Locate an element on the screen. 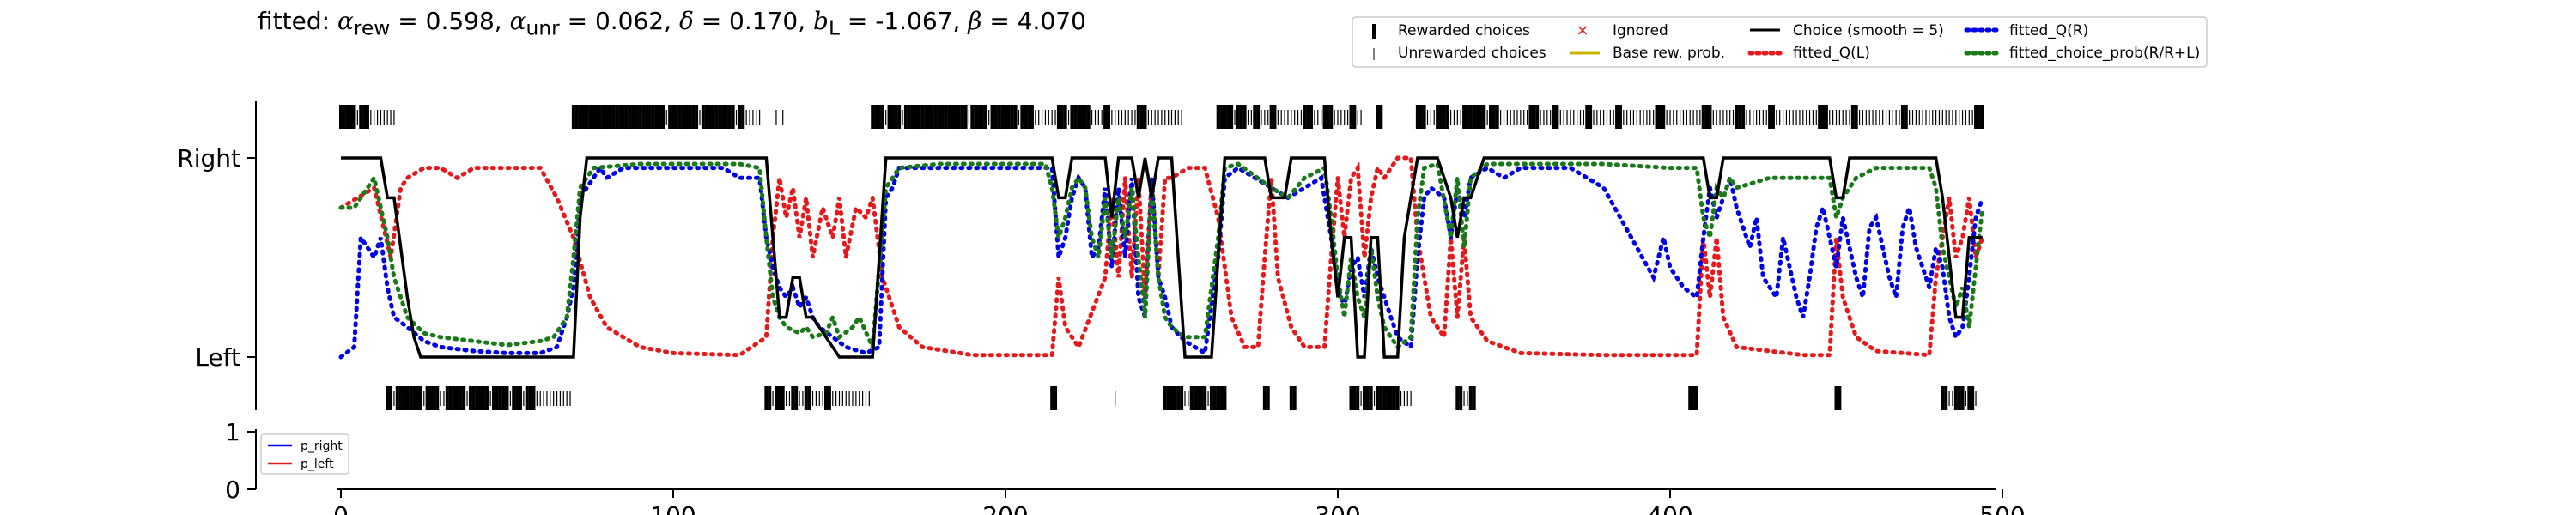 Image resolution: width=2576 pixels, height=515 pixels. xtick-label: 200 is located at coordinates (1005, 508).